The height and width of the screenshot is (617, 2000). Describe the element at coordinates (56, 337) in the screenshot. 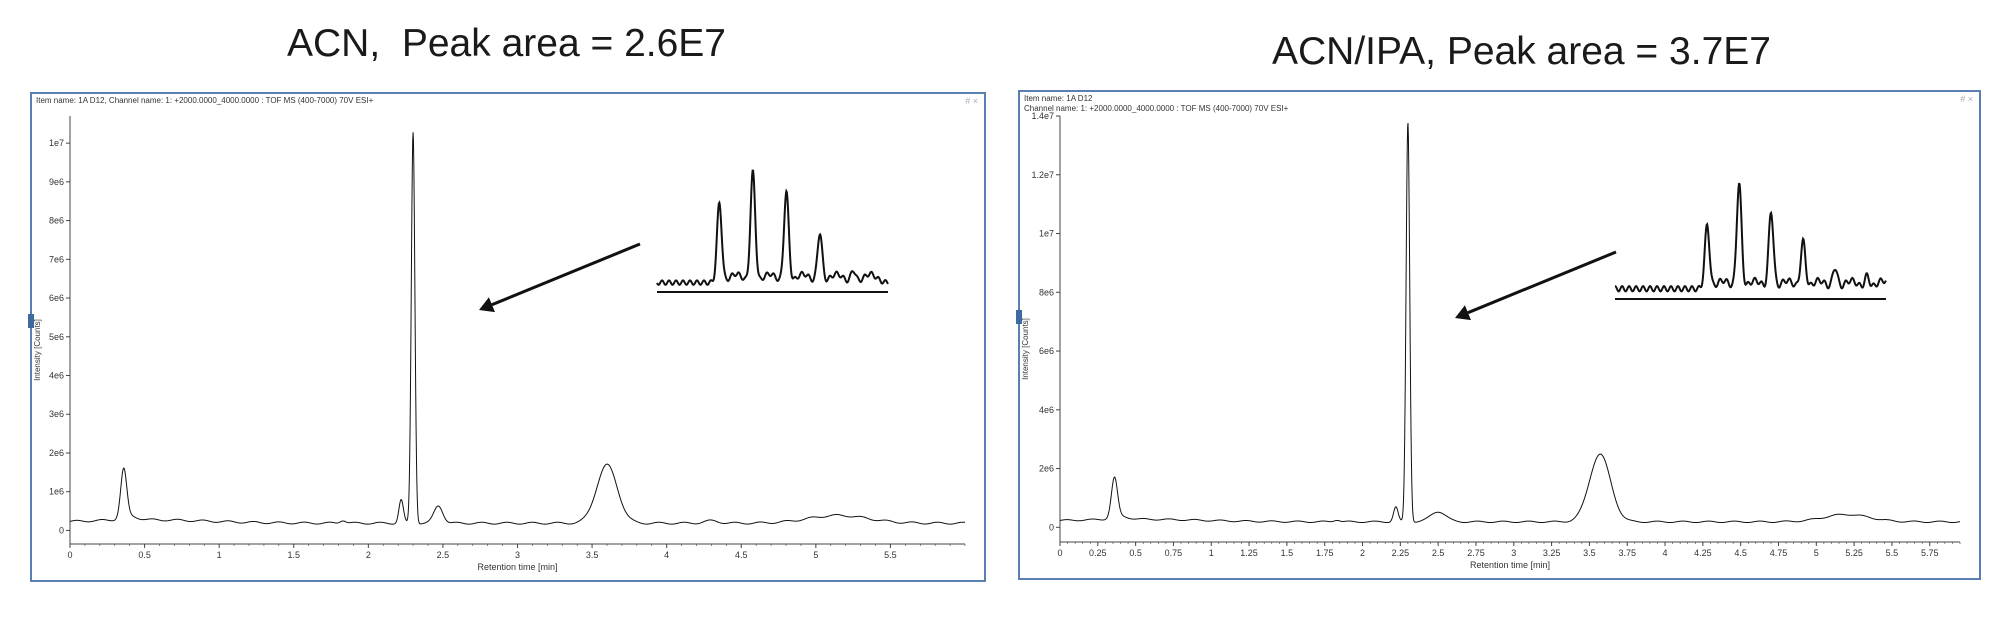

I see `y-tick-label: 5e6` at that location.